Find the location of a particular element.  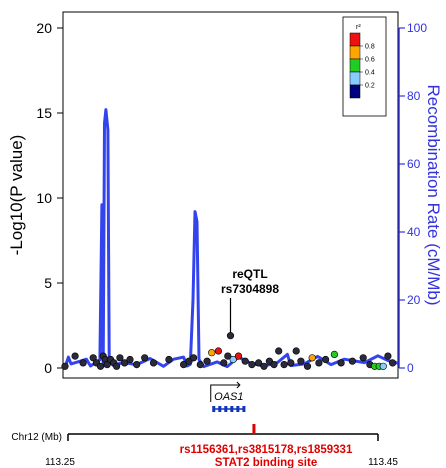

y-axis-label: -Log10(P value) is located at coordinates (16, 195).